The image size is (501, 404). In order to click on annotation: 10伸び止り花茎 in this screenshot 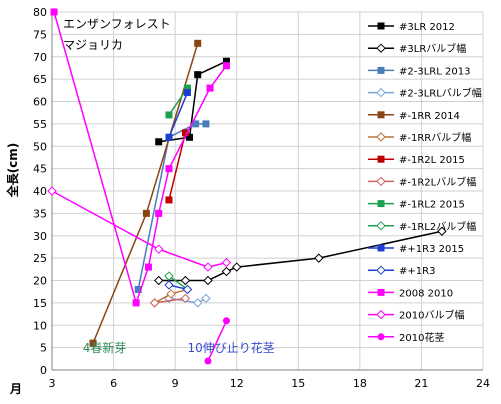, I will do `click(230, 347)`.